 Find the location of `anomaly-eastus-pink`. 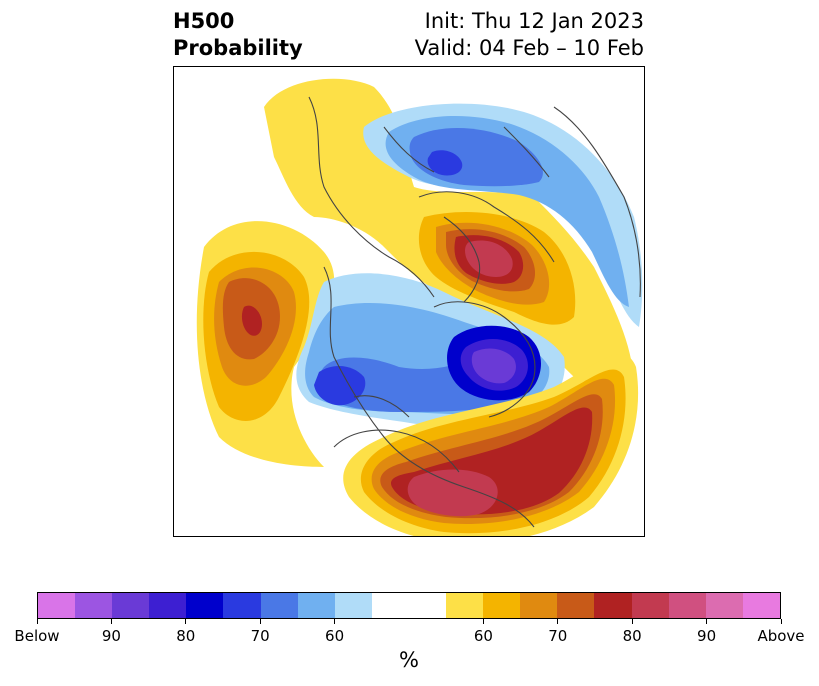

anomaly-eastus-pink is located at coordinates (452, 493).